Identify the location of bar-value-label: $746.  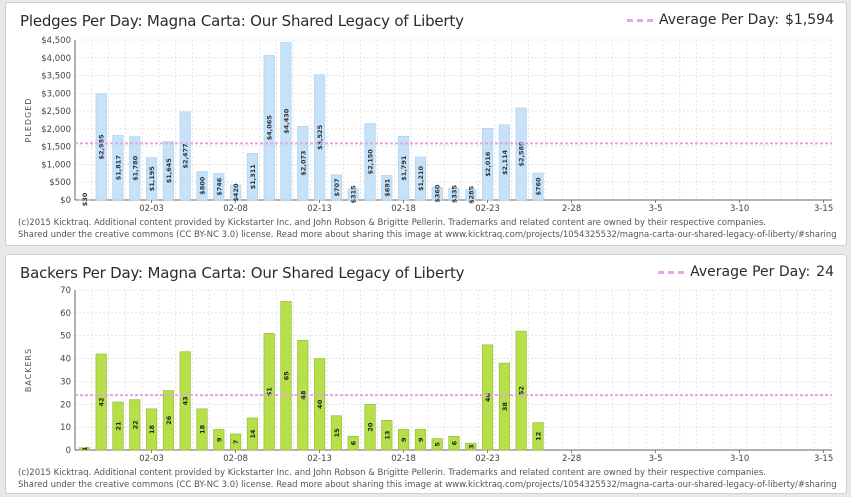
(219, 186).